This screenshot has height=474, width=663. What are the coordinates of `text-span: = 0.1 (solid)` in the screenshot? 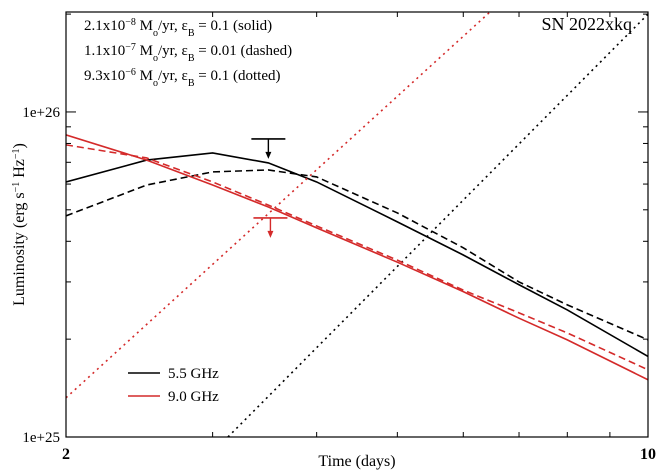 It's located at (234, 26).